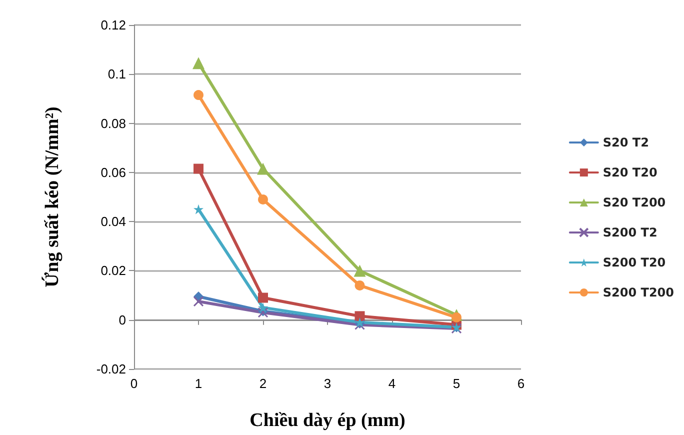  I want to click on legend-label: S200 T20, so click(634, 263).